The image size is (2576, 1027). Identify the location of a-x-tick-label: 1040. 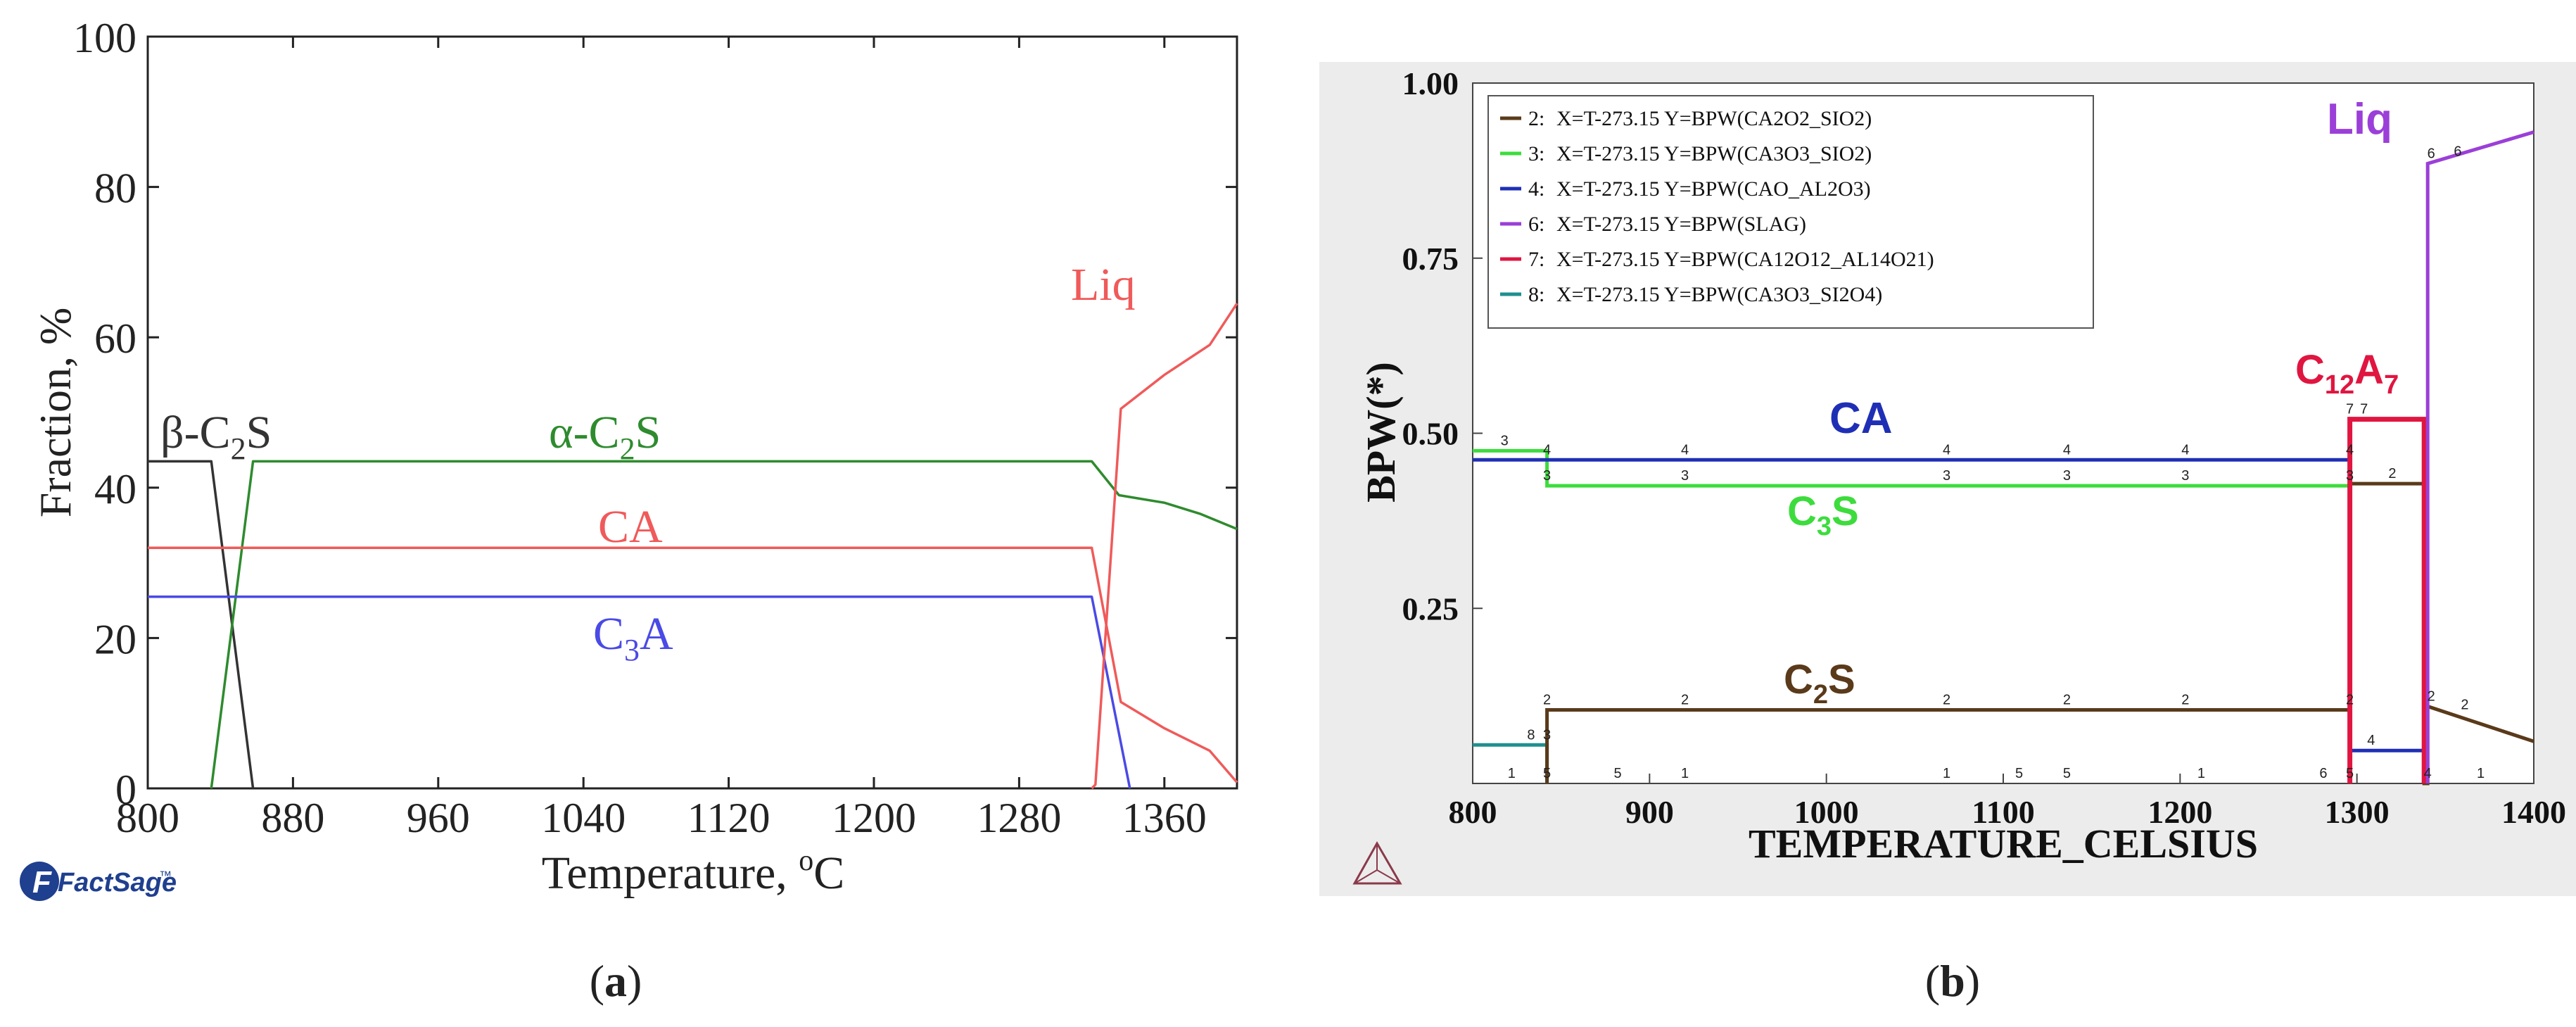
(583, 818).